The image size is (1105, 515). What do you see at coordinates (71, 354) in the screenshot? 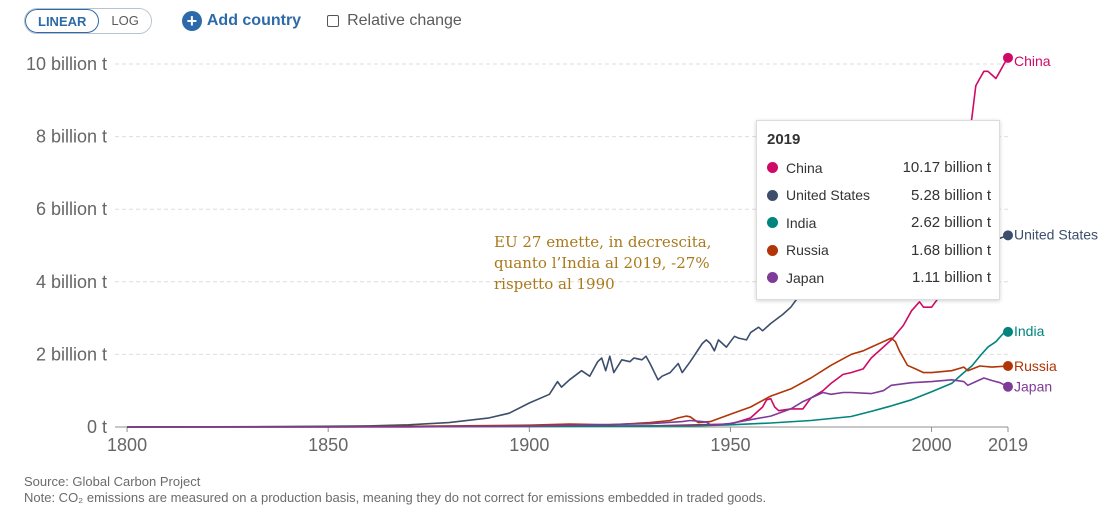
I see `y-tick-label: 2 billion t` at bounding box center [71, 354].